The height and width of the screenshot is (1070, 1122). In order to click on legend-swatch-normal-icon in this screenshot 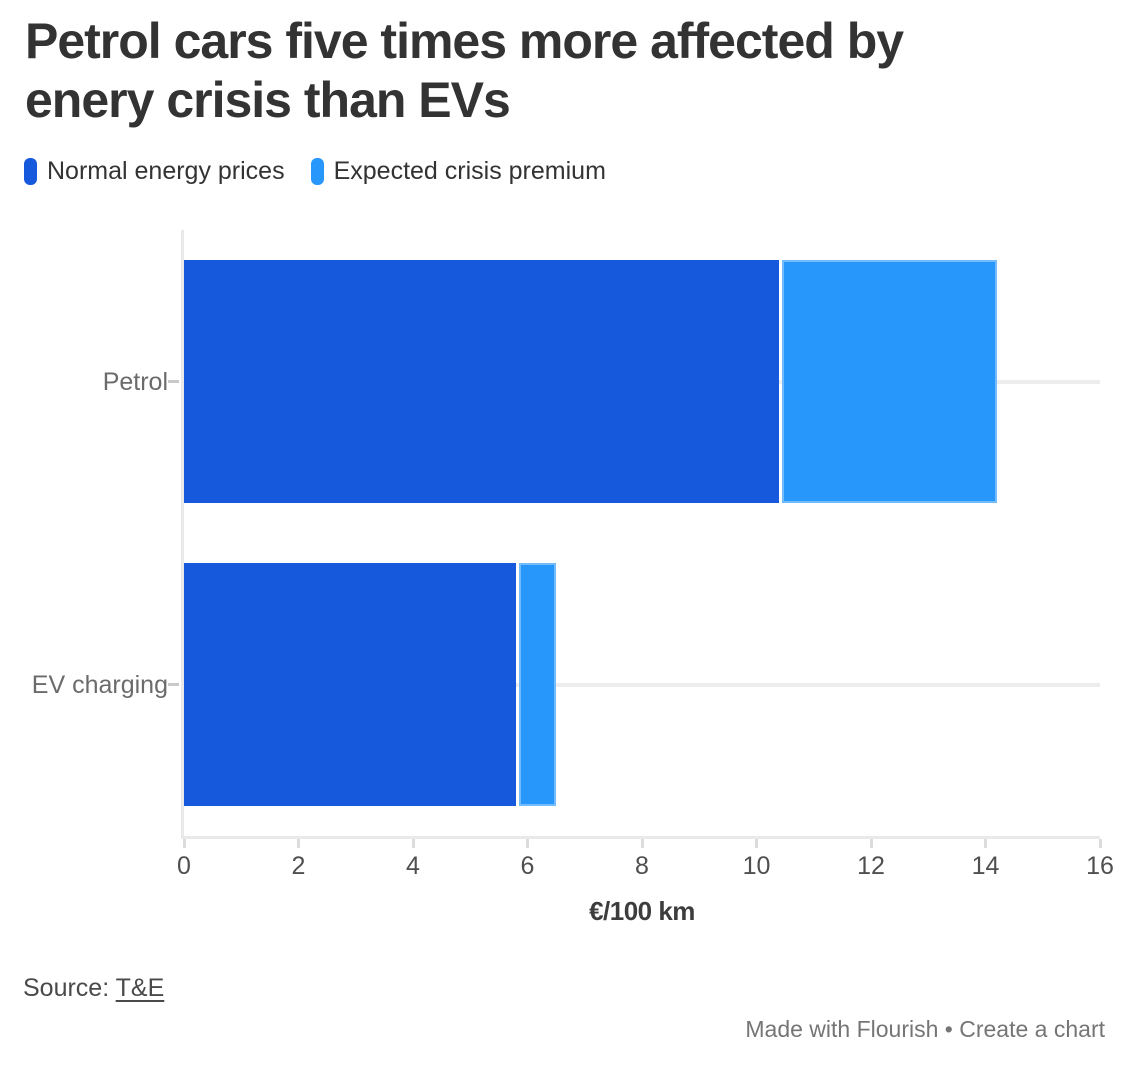, I will do `click(30, 171)`.